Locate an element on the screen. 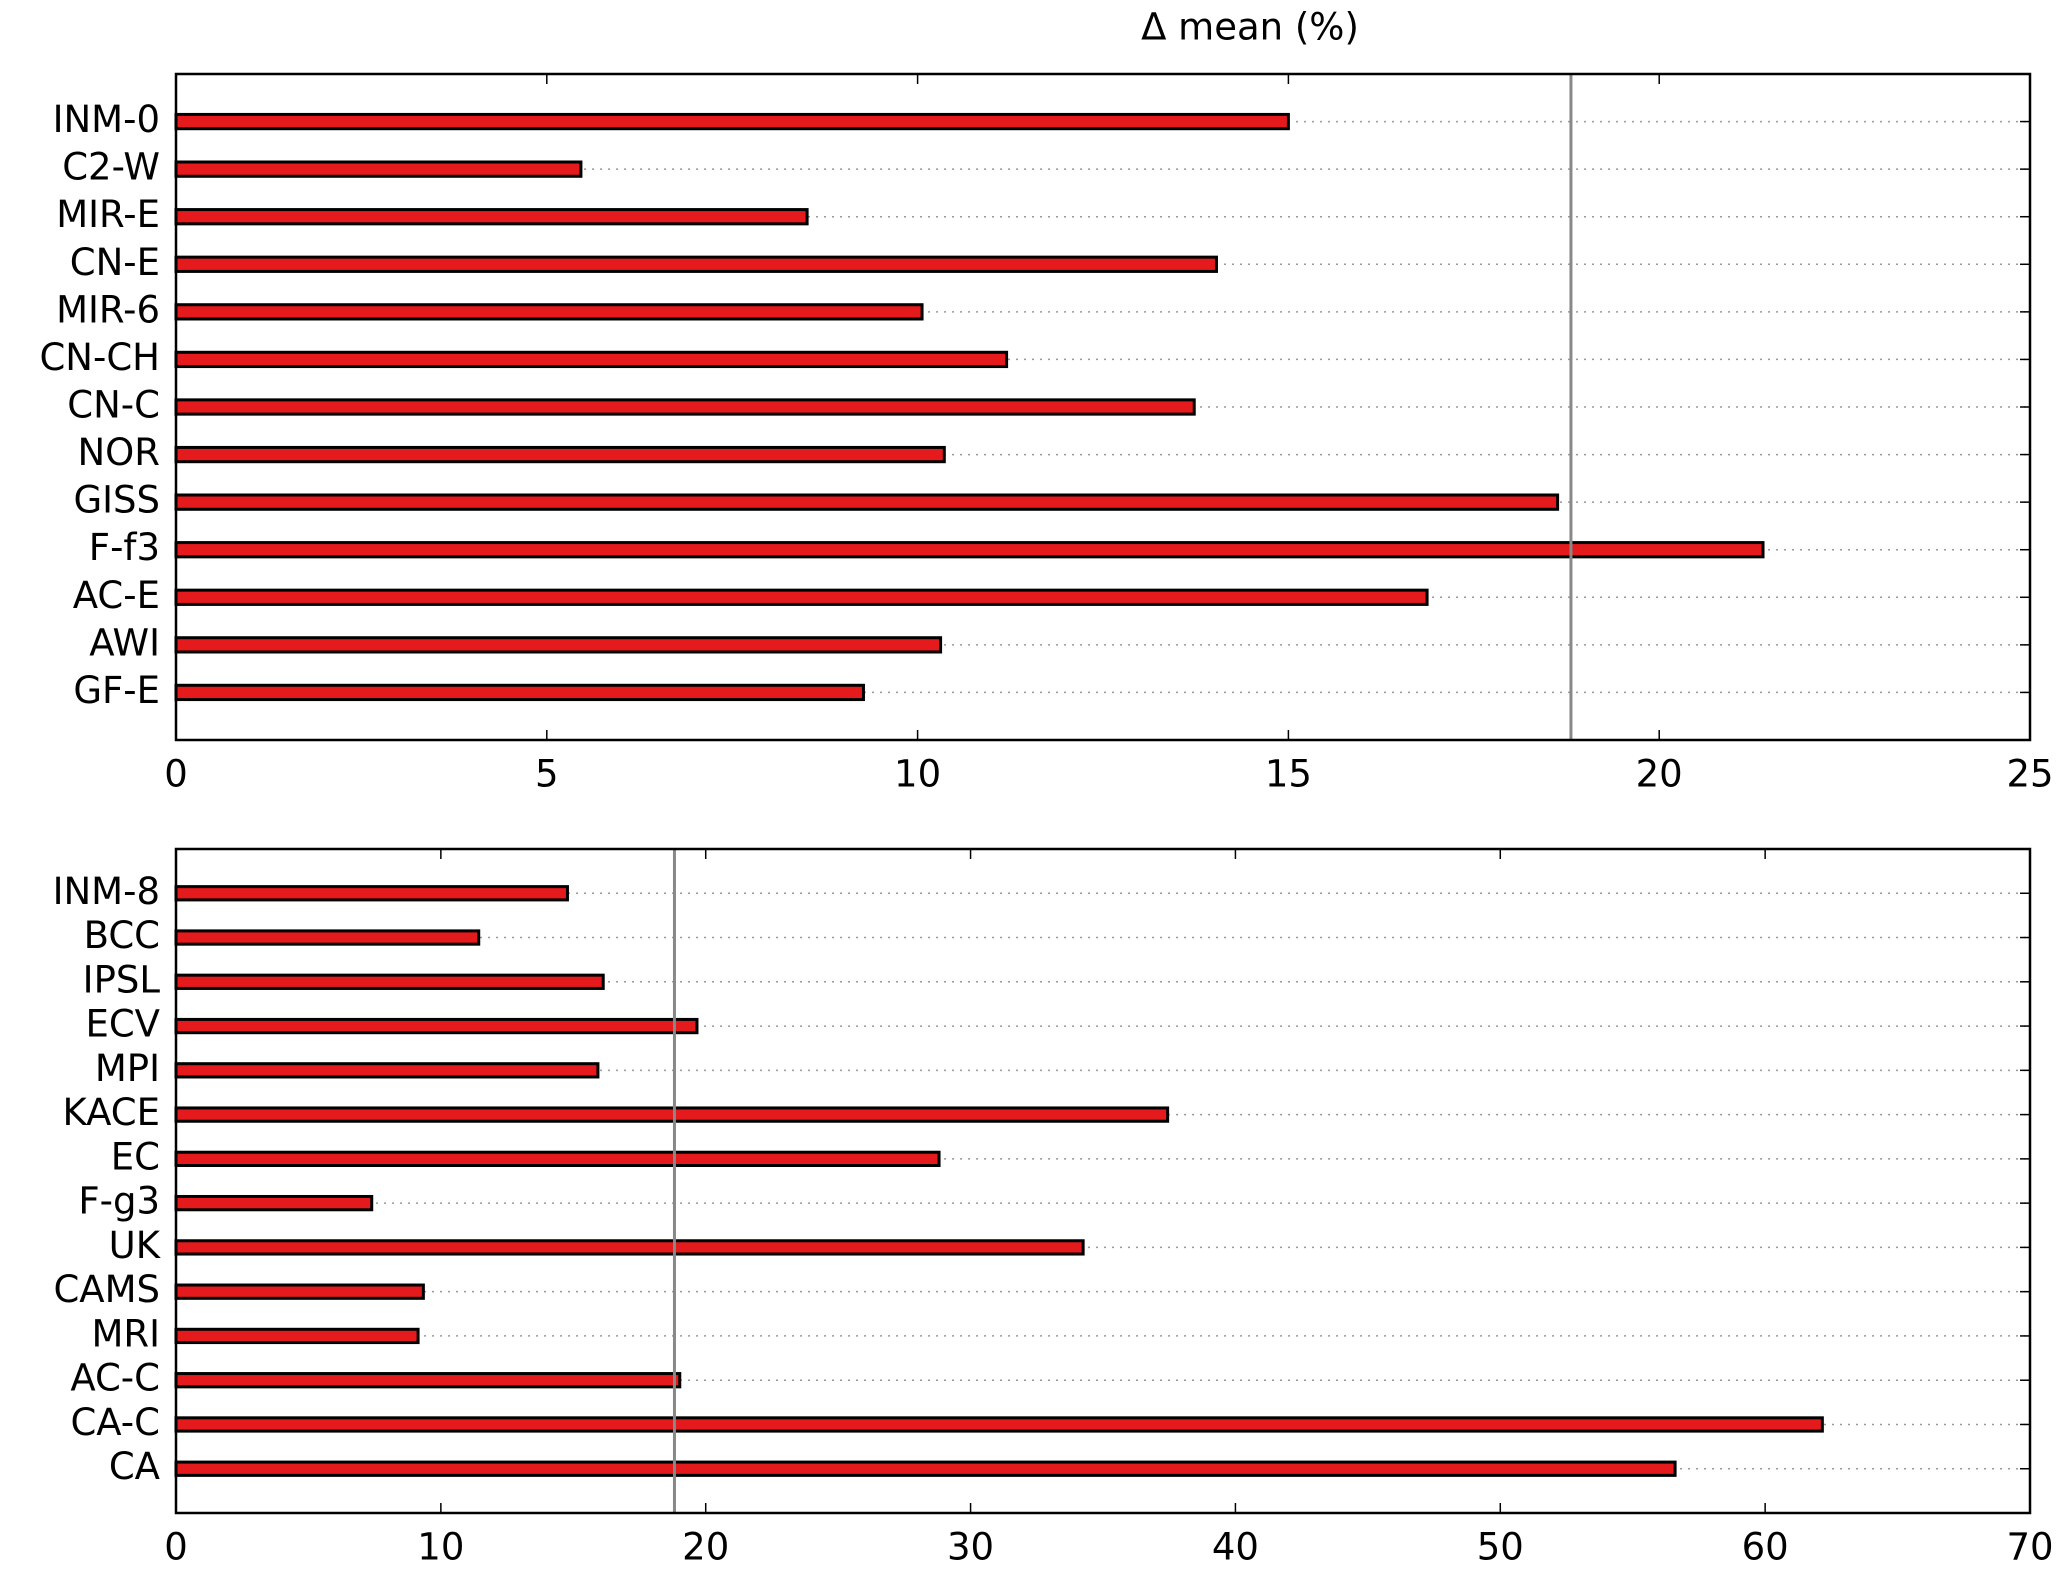 The image size is (2067, 1579). y-tick-label: F-g3 is located at coordinates (119, 1201).